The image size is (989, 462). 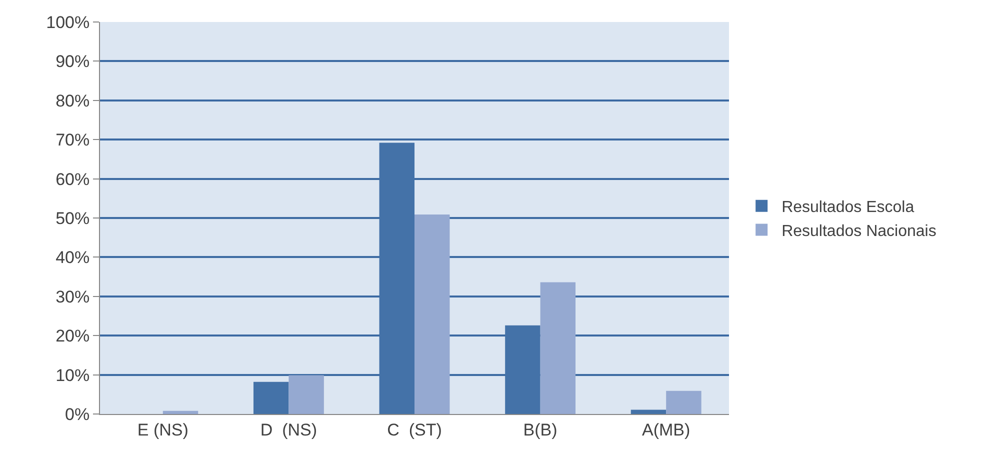 I want to click on y-tick-label: 100%, so click(x=68, y=22).